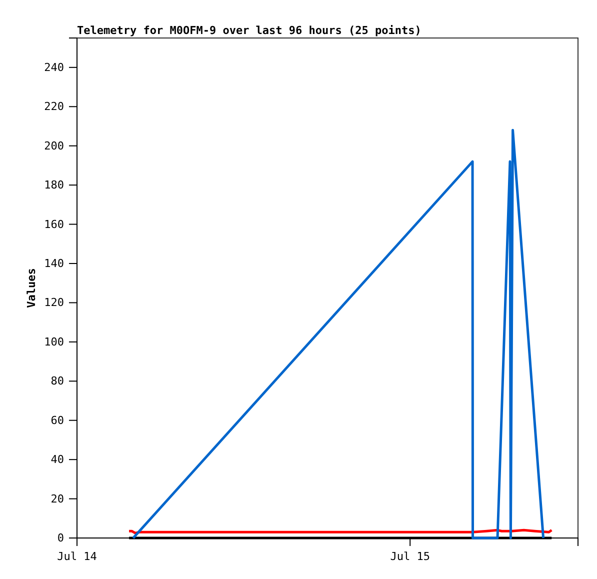 This screenshot has height=579, width=597. I want to click on x-tick-label: Jul 15, so click(410, 556).